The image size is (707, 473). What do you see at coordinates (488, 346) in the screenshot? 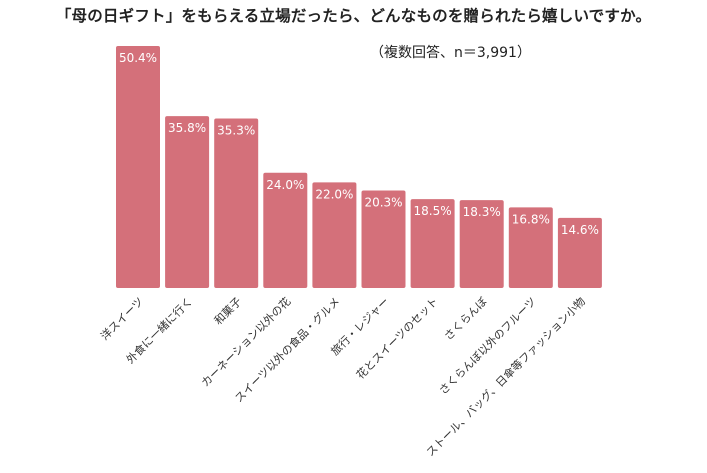
I see `category-label: さくらんぼ以外のフルーツ` at bounding box center [488, 346].